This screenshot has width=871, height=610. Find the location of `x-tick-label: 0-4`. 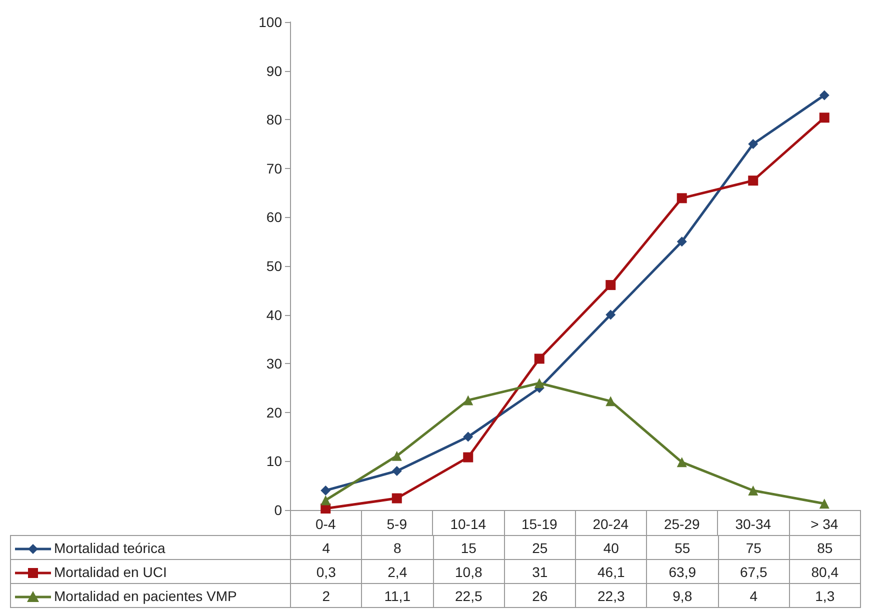

x-tick-label: 0-4 is located at coordinates (326, 524).